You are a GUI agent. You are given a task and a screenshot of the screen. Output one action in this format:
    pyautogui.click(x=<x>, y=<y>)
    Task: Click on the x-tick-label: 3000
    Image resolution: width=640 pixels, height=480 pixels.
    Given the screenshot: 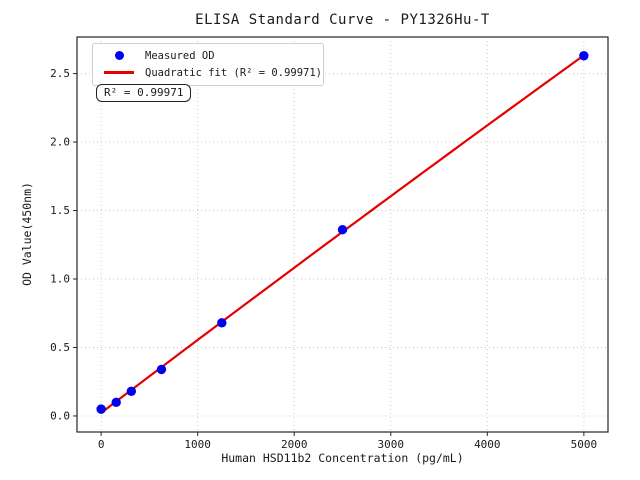 What is the action you would take?
    pyautogui.click(x=391, y=444)
    